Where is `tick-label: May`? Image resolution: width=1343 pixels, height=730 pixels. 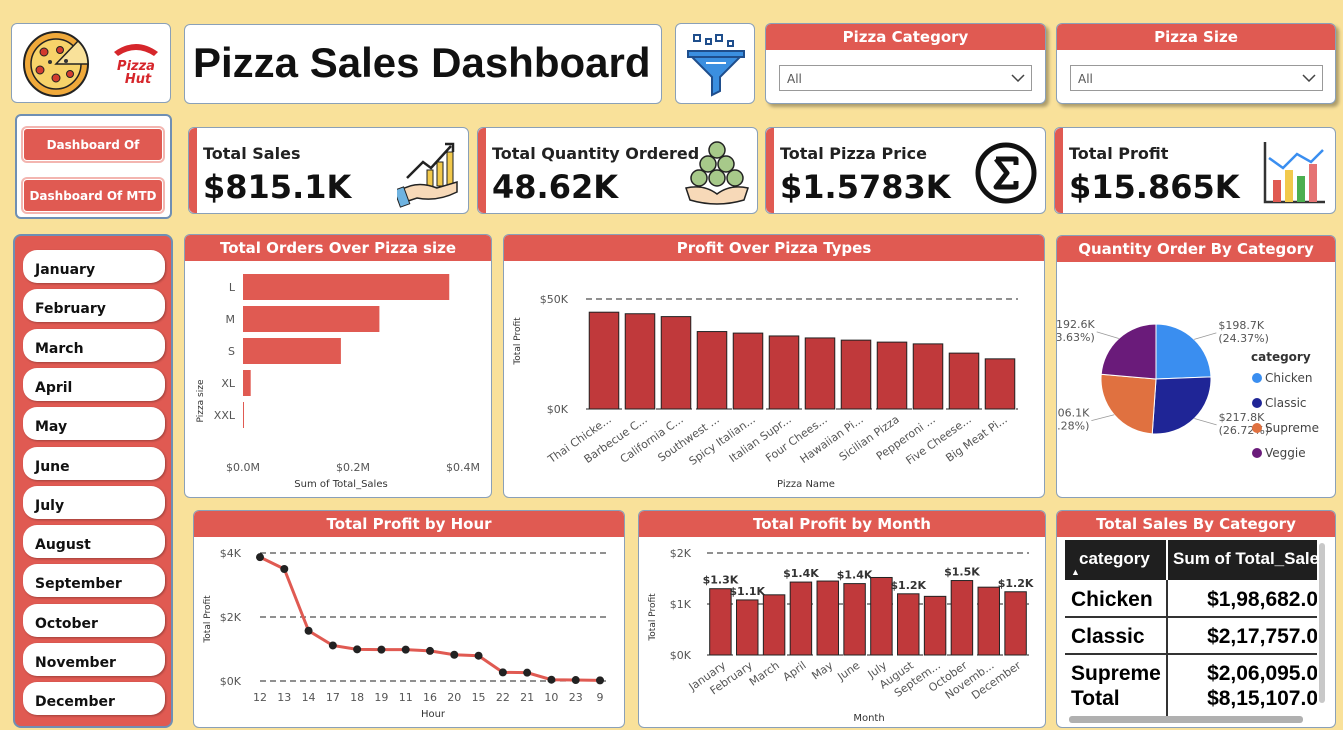 tick-label: May is located at coordinates (822, 671).